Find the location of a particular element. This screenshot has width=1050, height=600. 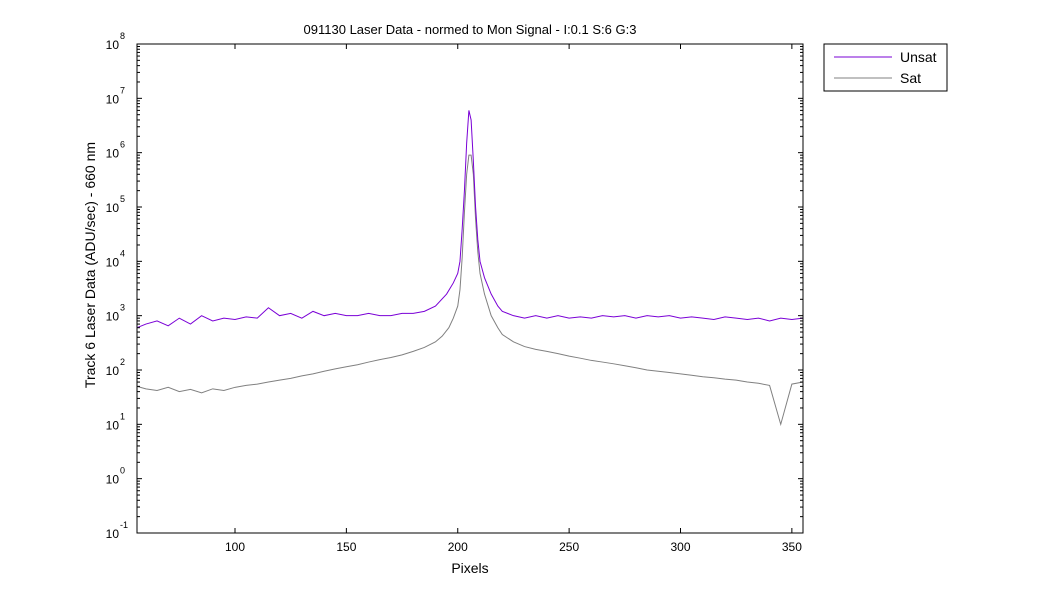

y-tick-label-exponent: 6 is located at coordinates (122, 145).